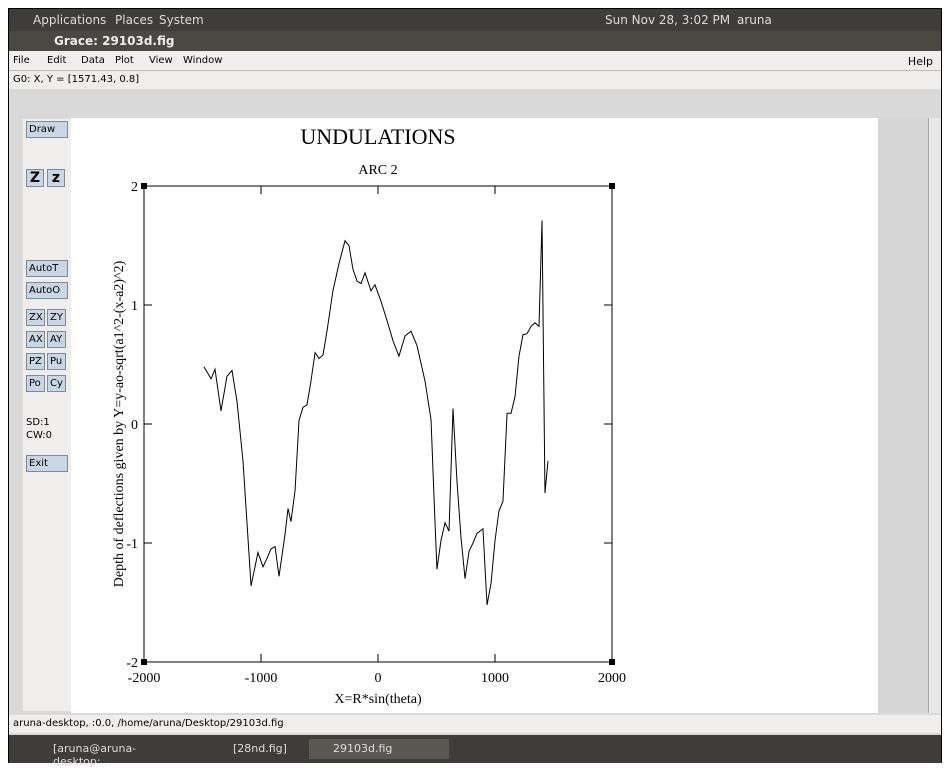 This screenshot has width=948, height=768. Describe the element at coordinates (134, 306) in the screenshot. I see `y-tick-label: 1` at that location.